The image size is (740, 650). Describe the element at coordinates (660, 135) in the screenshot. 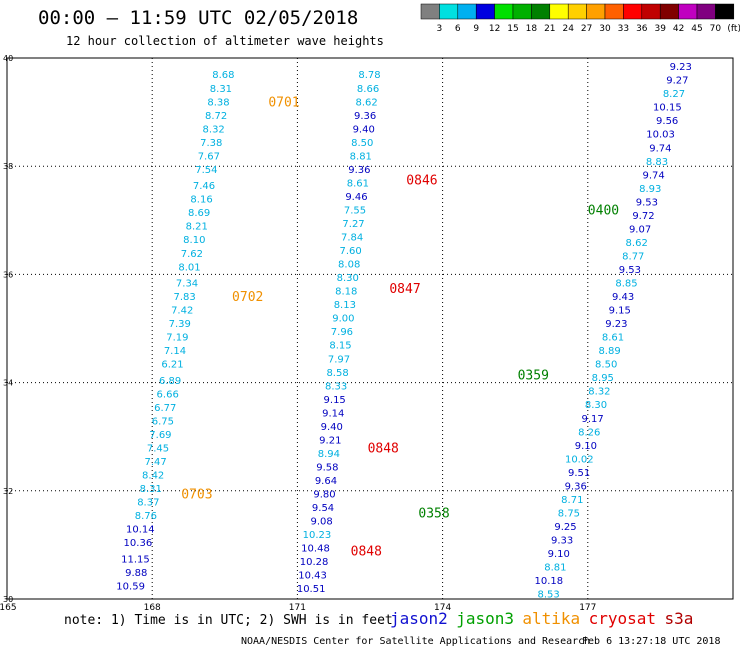

I see `wave-height-value: 10.03` at that location.